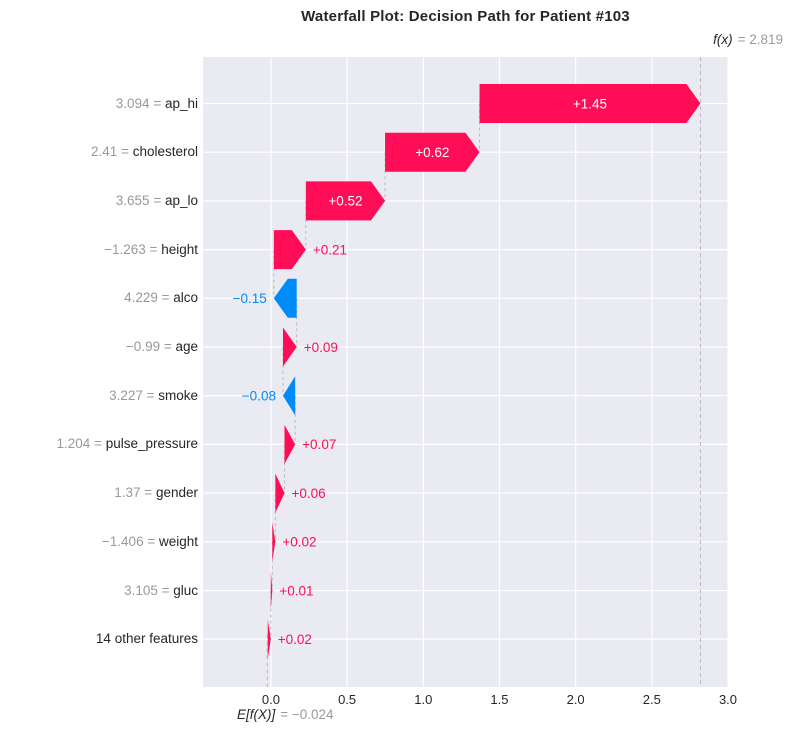 The width and height of the screenshot is (795, 740). What do you see at coordinates (165, 152) in the screenshot?
I see `feature-name: cholesterol` at bounding box center [165, 152].